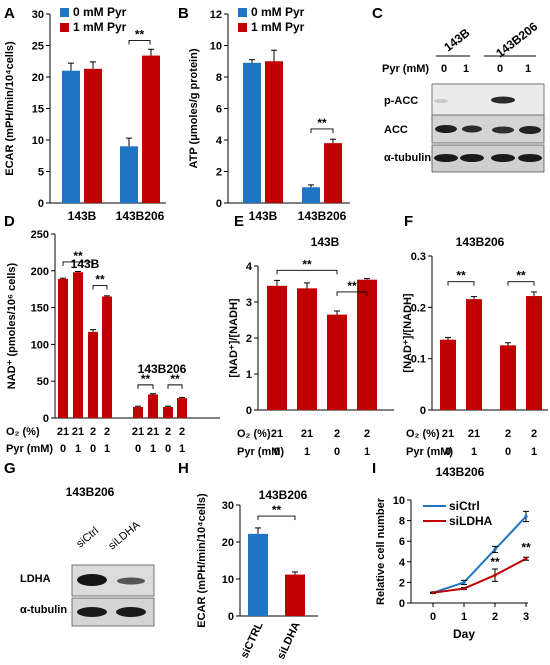  What do you see at coordinates (444, 69) in the screenshot?
I see `blot-c-pyr-value: 0` at bounding box center [444, 69].